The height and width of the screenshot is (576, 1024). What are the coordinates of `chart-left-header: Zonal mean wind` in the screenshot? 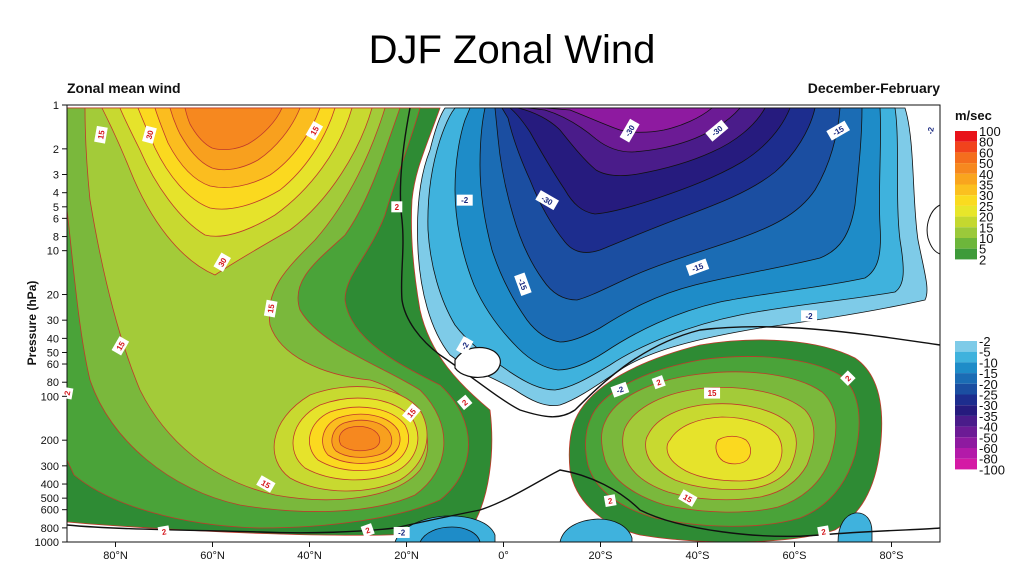 It's located at (124, 88).